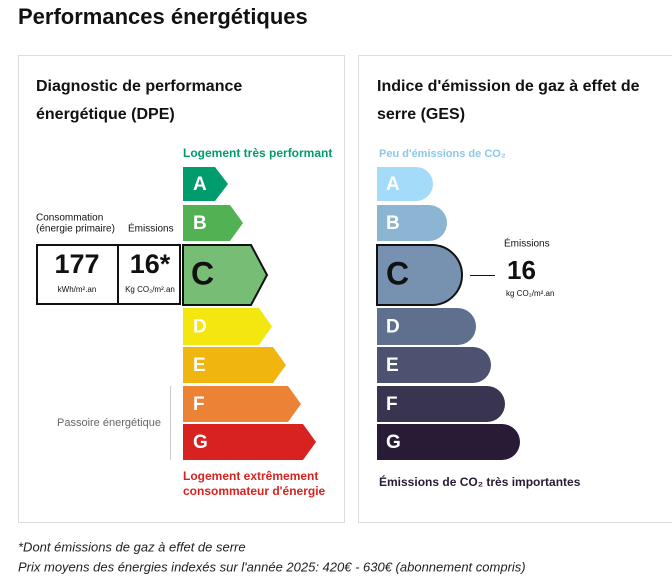 The height and width of the screenshot is (579, 672). I want to click on emissions-value: 16*, so click(150, 264).